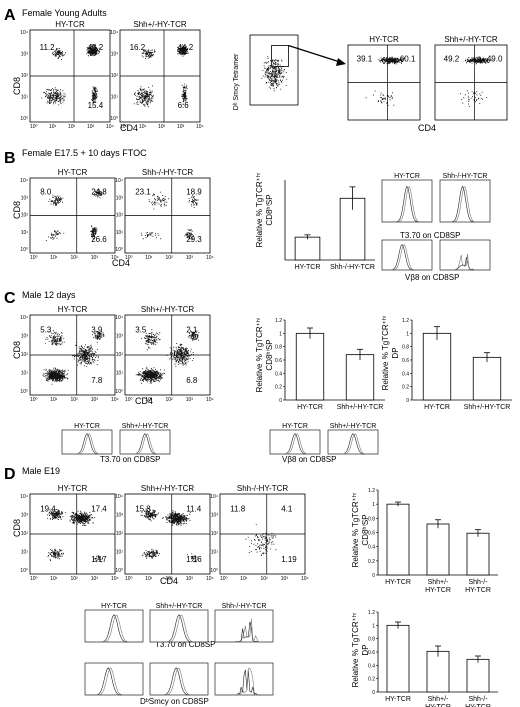  What do you see at coordinates (238, 509) in the screenshot?
I see `dot-d-3-quad-ul: 11.8` at bounding box center [238, 509].